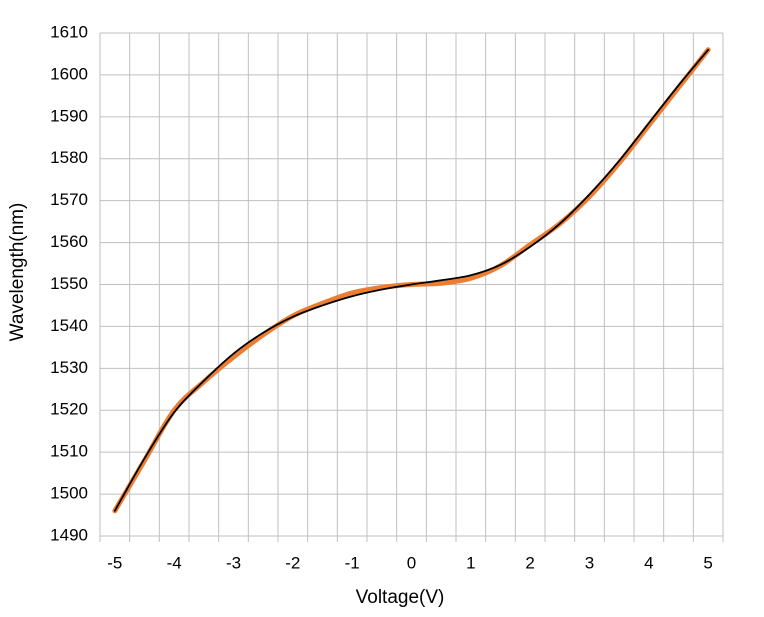 This screenshot has width=764, height=617. What do you see at coordinates (17, 272) in the screenshot?
I see `y-axis-title: Wavelength(nm)` at bounding box center [17, 272].